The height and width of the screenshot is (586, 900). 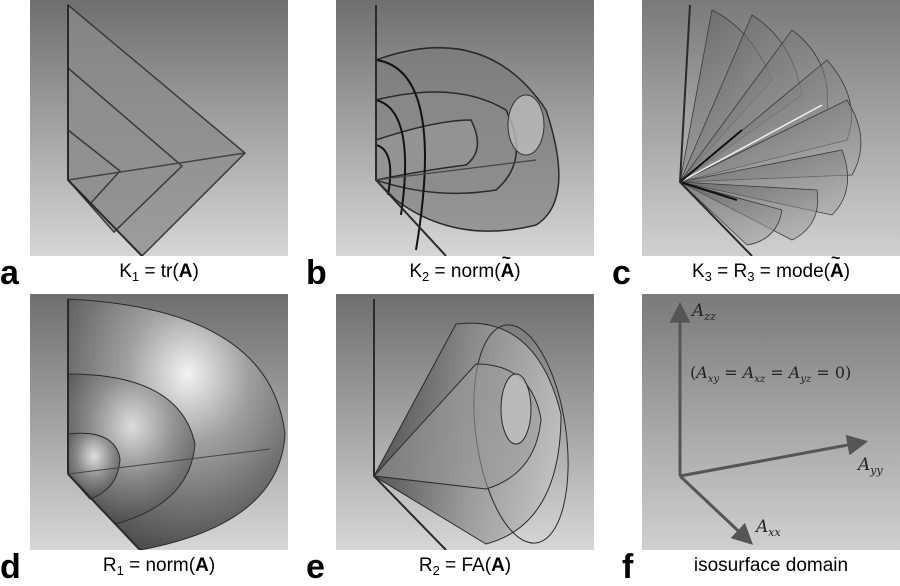 I want to click on panel-e, so click(x=465, y=422).